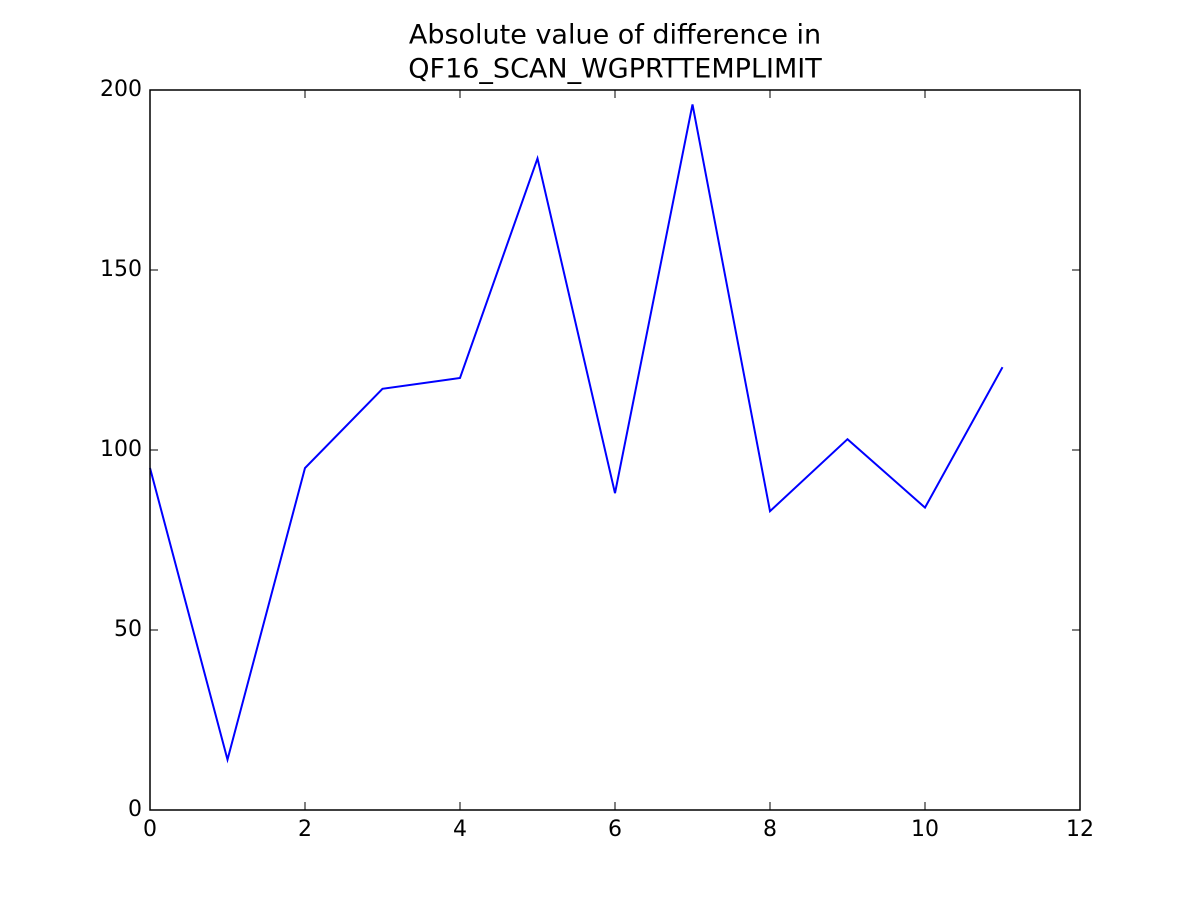 The height and width of the screenshot is (900, 1200). I want to click on y-tick-label: 50, so click(128, 629).